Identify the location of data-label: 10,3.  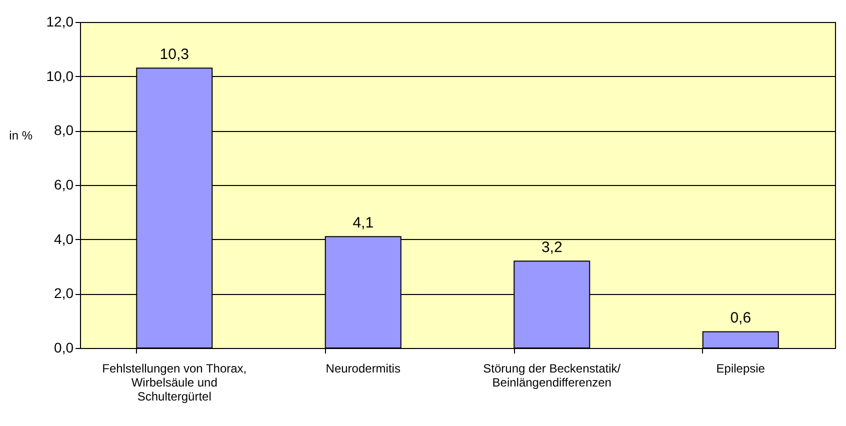
(174, 55).